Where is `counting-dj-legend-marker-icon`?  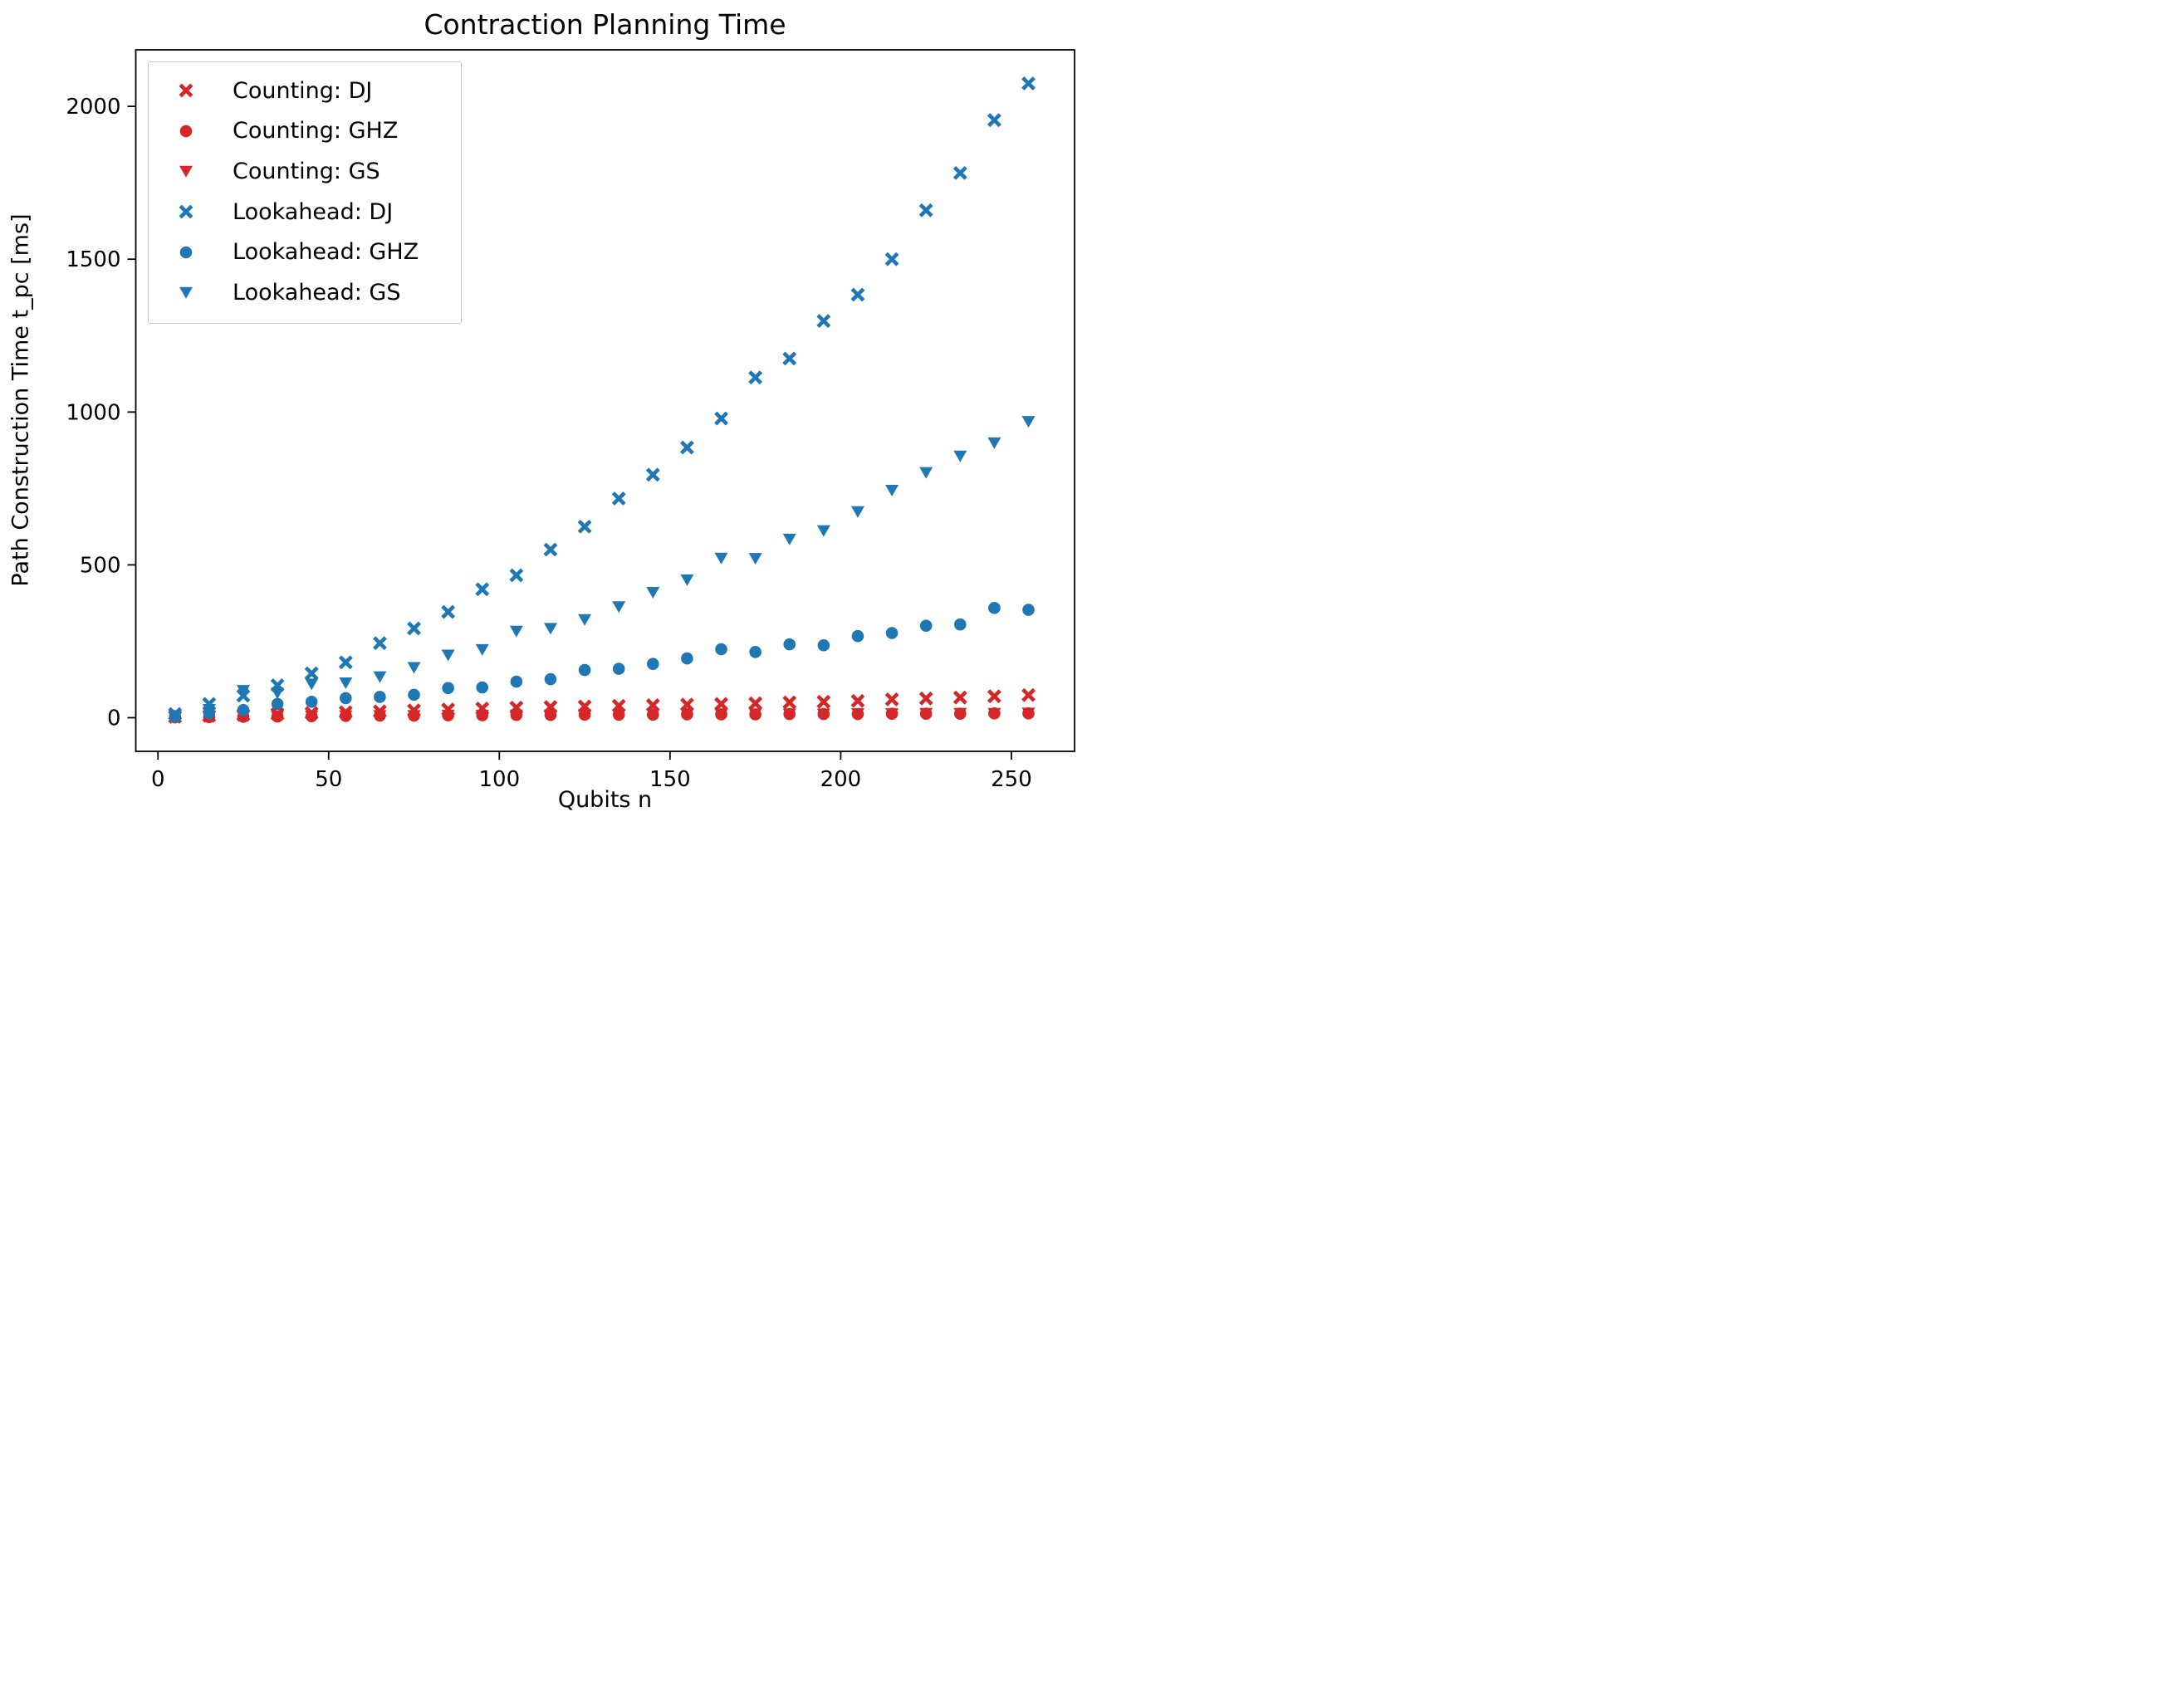 counting-dj-legend-marker-icon is located at coordinates (186, 91).